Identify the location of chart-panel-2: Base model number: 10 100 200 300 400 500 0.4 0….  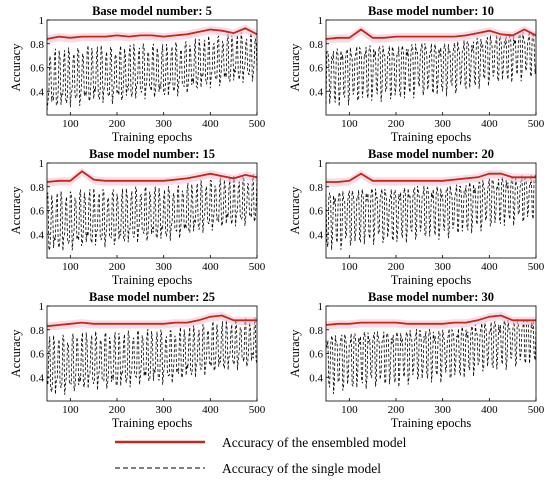
(416, 74).